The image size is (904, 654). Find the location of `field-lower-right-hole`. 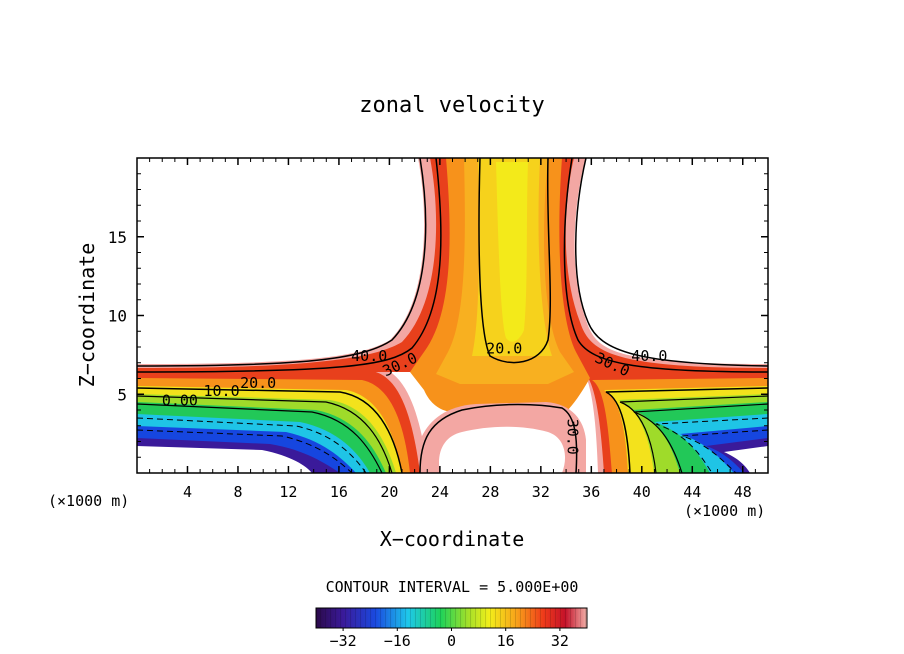

field-lower-right-hole is located at coordinates (746, 459).